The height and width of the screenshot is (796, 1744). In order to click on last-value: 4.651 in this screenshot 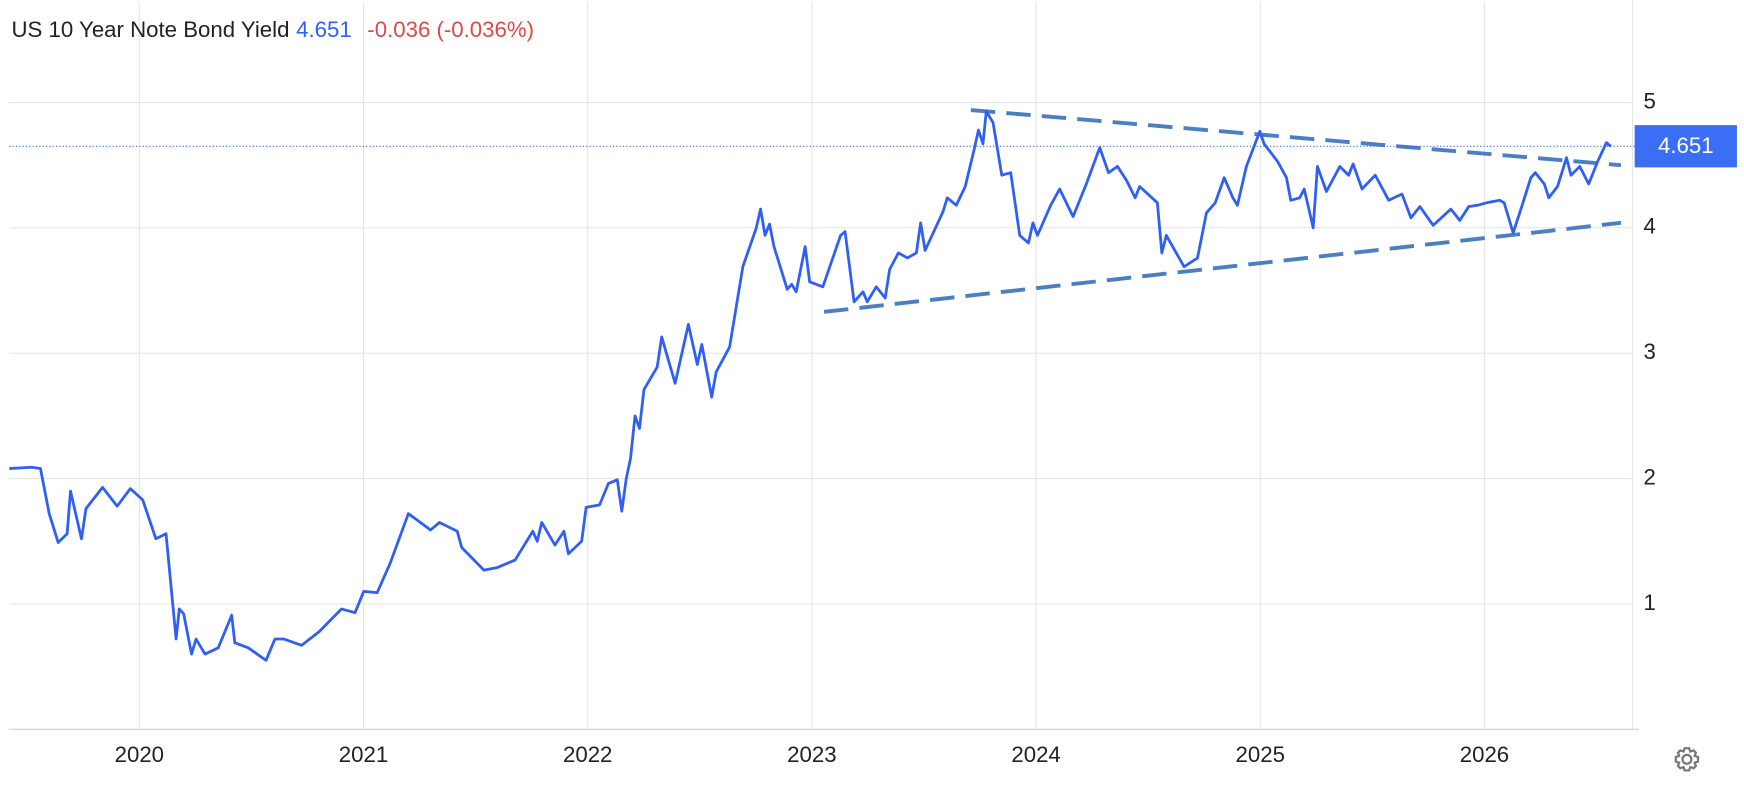, I will do `click(324, 29)`.